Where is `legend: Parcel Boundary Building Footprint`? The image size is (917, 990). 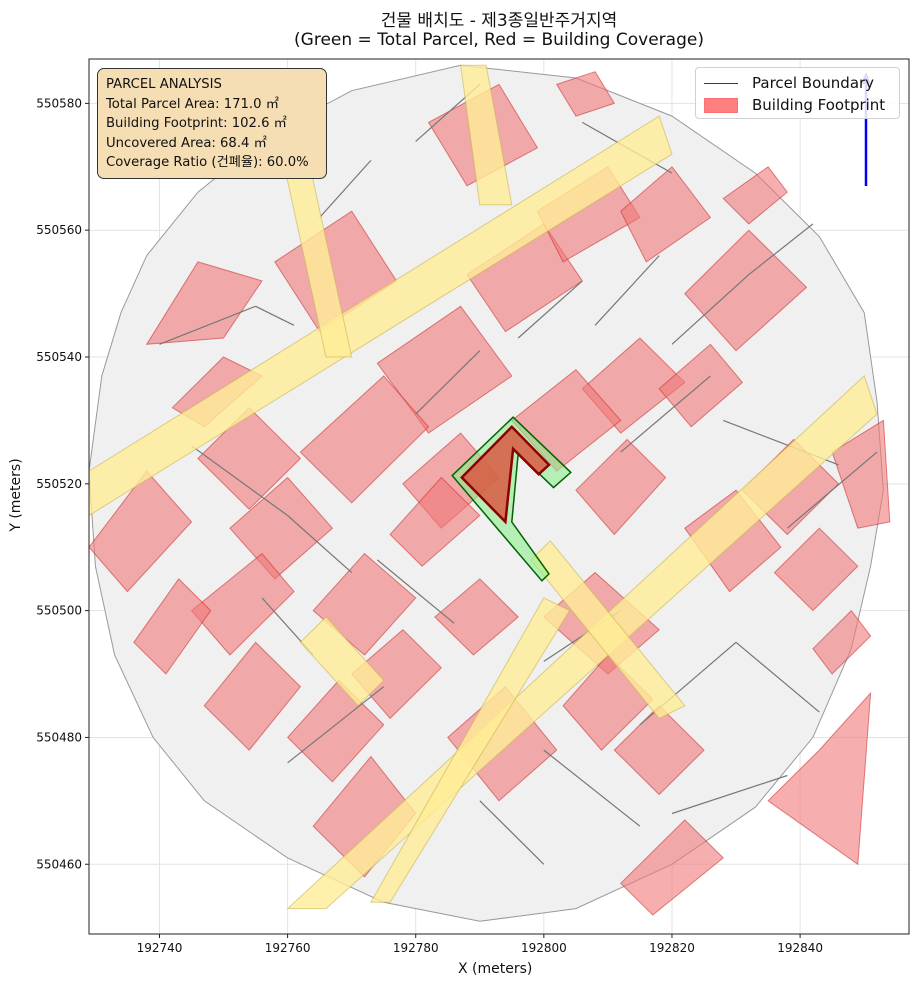 legend: Parcel Boundary Building Footprint is located at coordinates (797, 93).